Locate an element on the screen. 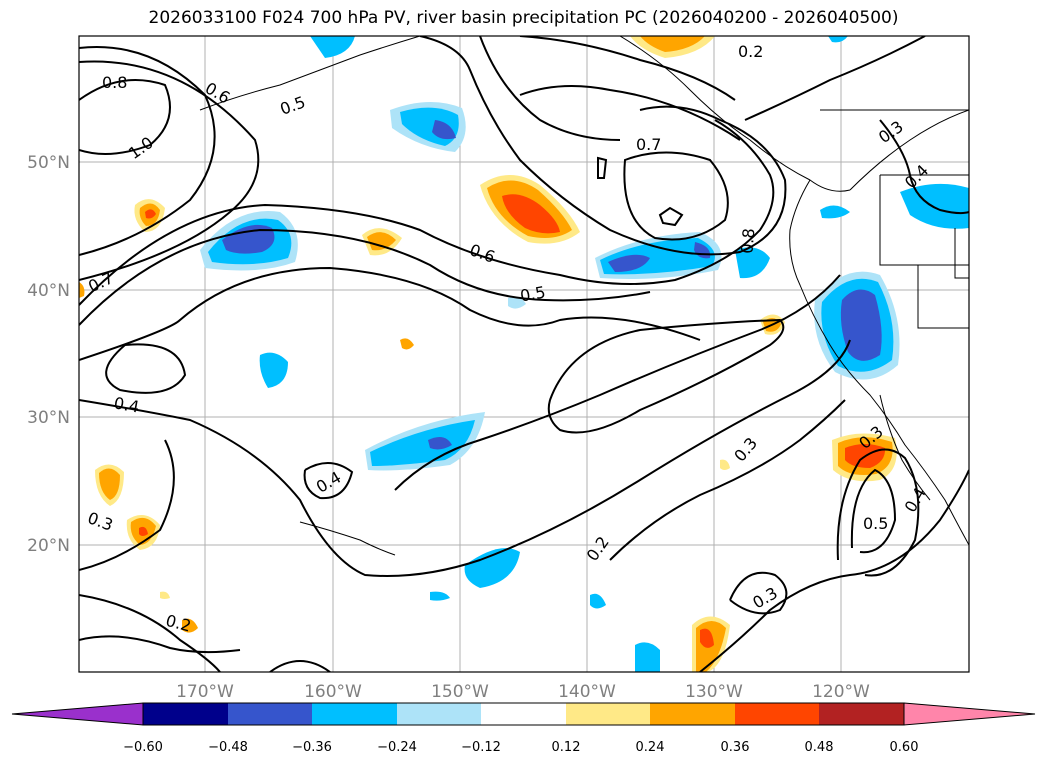 The image size is (1047, 765). lat-label: 40°N is located at coordinates (48, 291).